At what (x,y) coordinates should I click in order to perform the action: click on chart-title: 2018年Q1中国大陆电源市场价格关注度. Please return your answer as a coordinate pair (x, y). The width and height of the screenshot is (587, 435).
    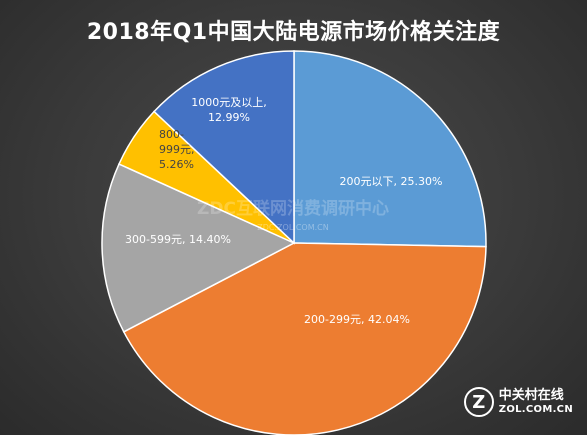
    Looking at the image, I should click on (293, 32).